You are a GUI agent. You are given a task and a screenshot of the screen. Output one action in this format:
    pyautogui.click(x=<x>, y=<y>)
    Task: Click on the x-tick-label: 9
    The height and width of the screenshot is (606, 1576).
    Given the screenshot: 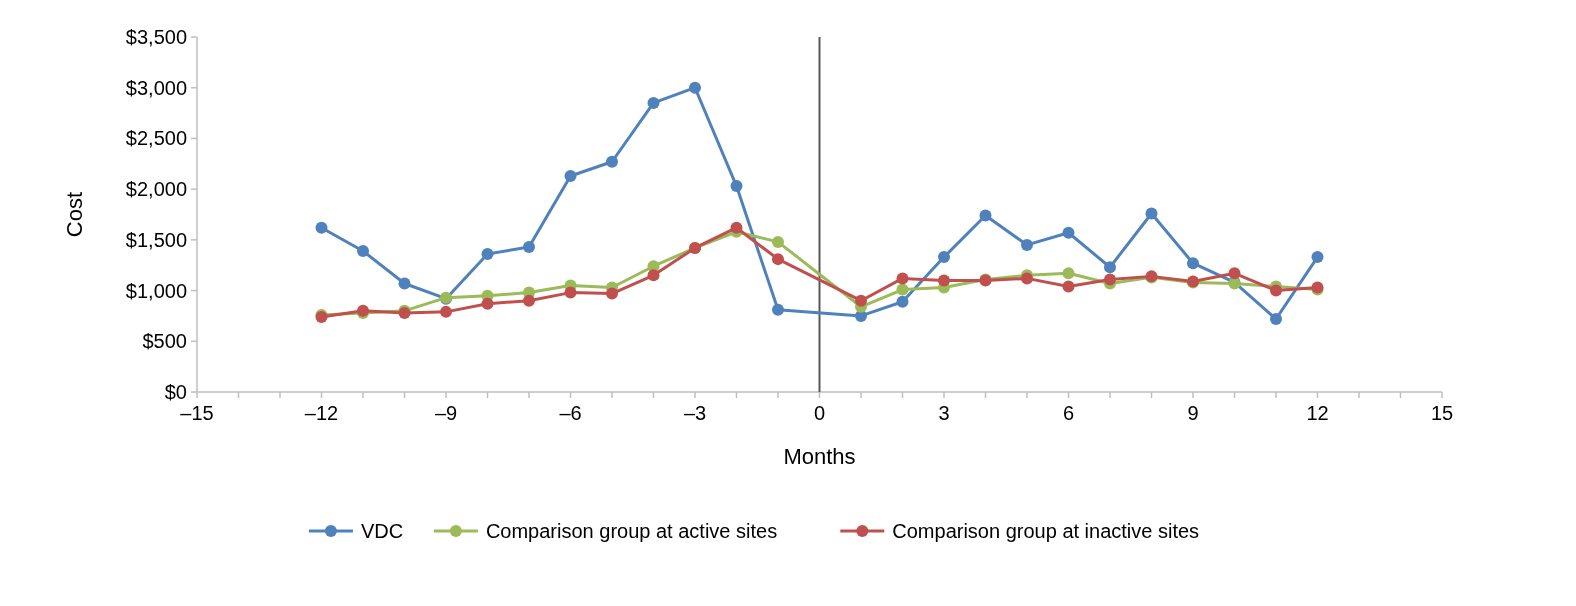 What is the action you would take?
    pyautogui.click(x=1193, y=413)
    